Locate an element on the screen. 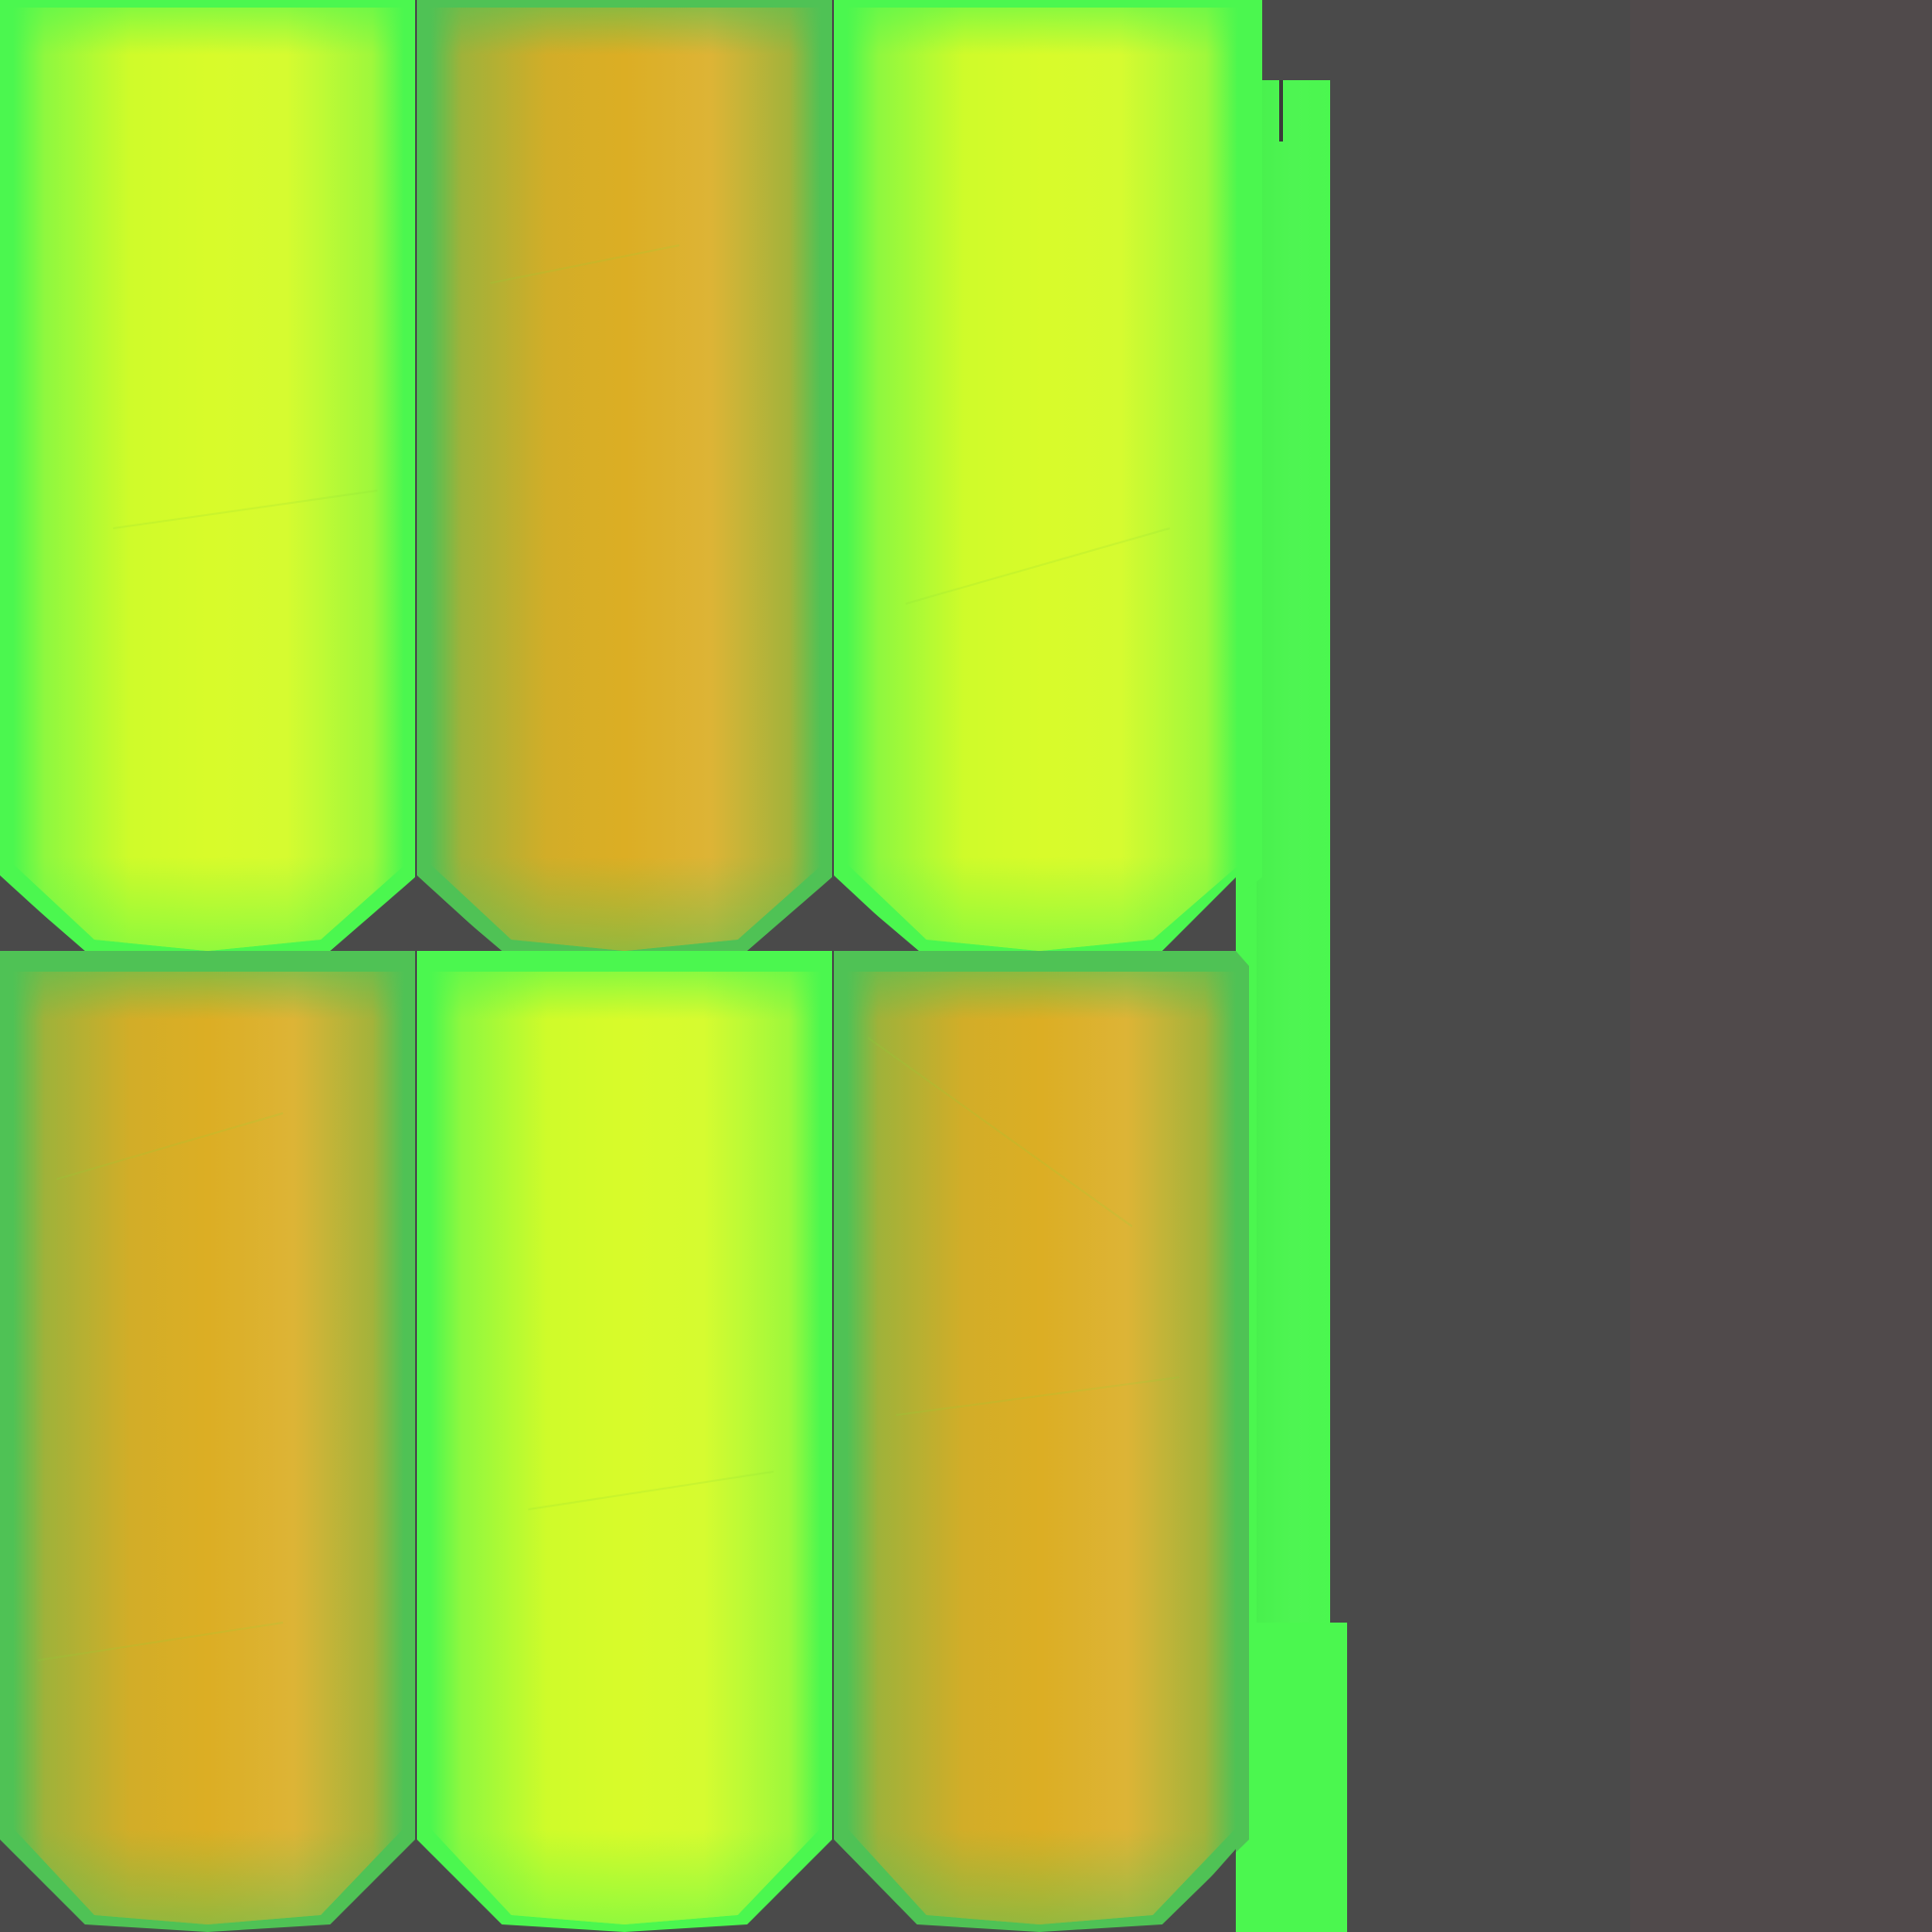 The image size is (1932, 1932). gap-r2-d is located at coordinates (1199, 1890).